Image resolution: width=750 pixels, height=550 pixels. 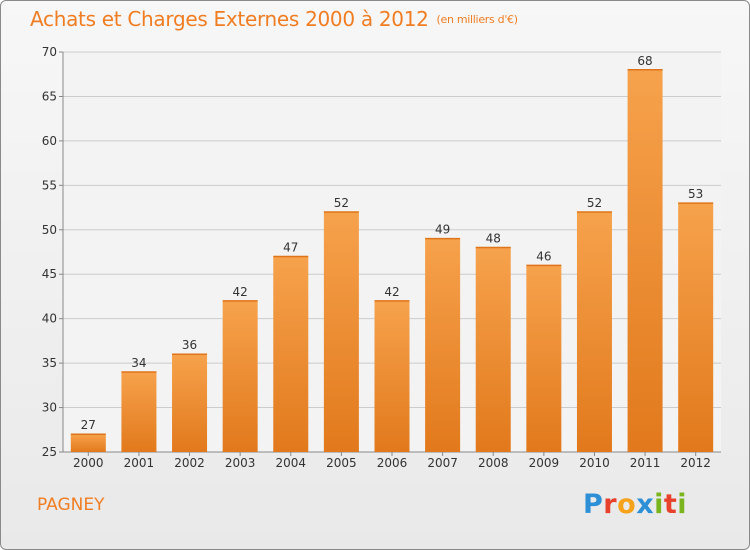 I want to click on y-tick-label: 65, so click(x=49, y=96).